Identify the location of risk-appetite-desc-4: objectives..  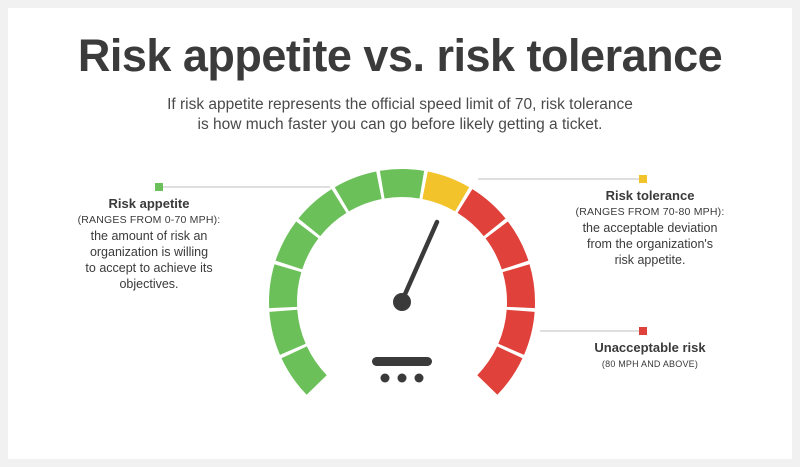
(149, 284).